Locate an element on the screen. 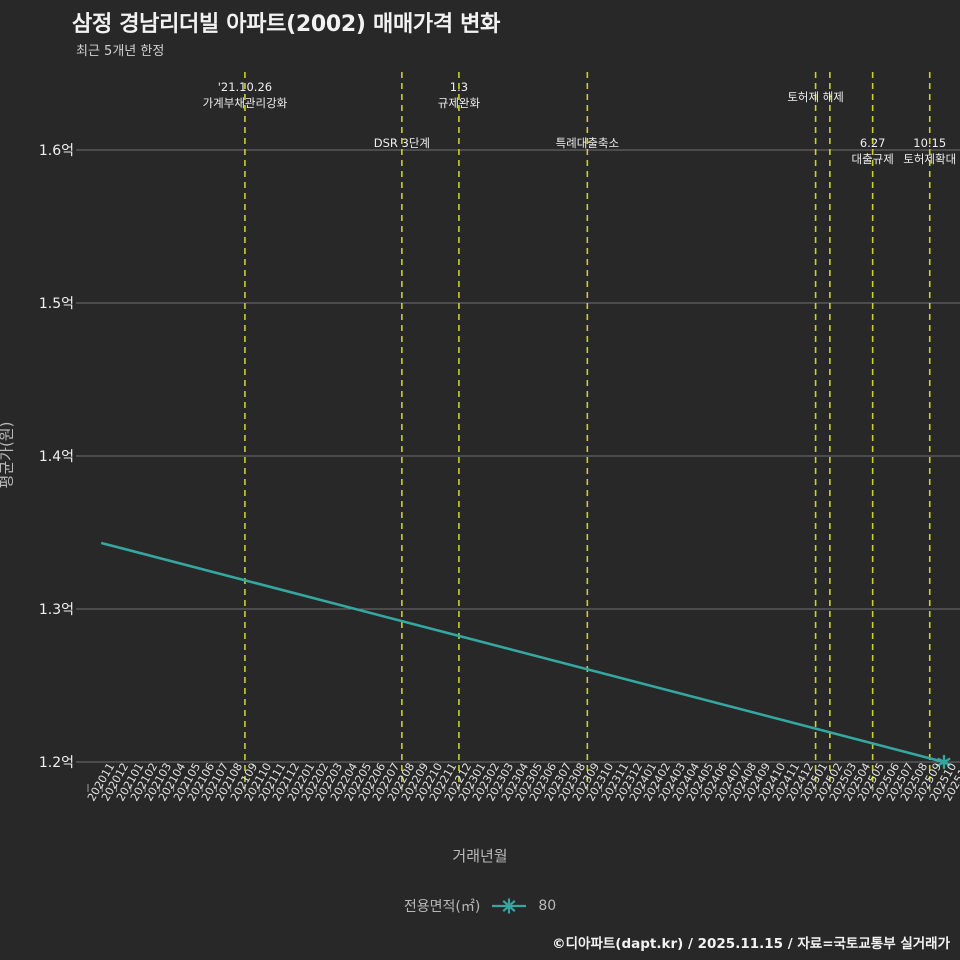 The image size is (960, 960). chart-legend: 전용면적(㎡) 80 is located at coordinates (480, 906).